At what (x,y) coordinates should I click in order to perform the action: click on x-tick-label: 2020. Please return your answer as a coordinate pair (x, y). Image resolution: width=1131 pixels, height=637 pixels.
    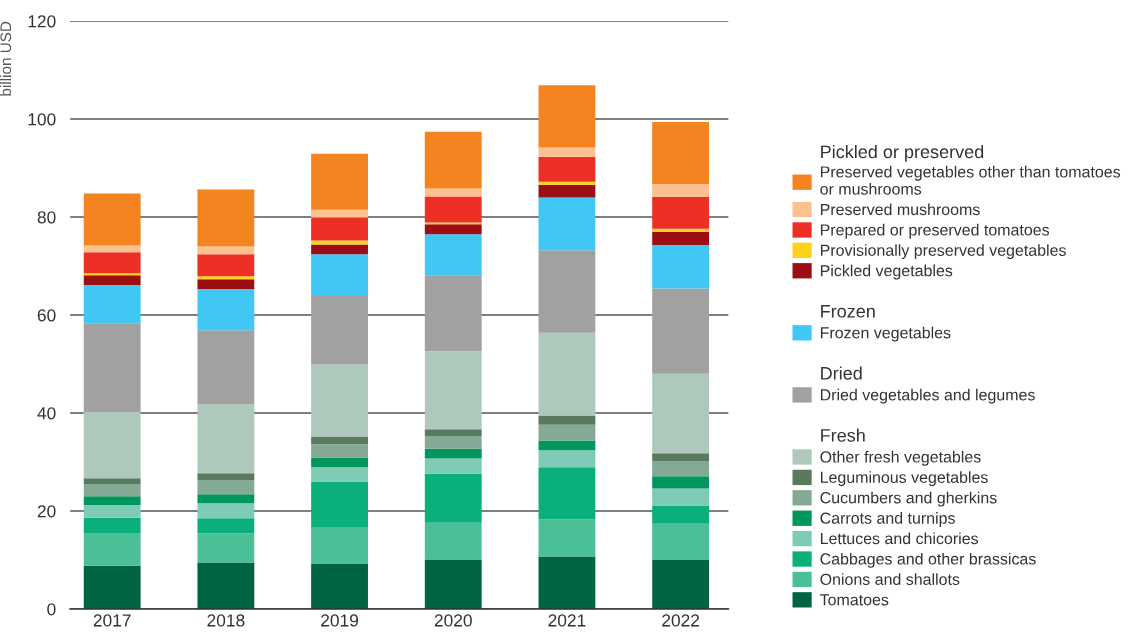
    Looking at the image, I should click on (453, 620).